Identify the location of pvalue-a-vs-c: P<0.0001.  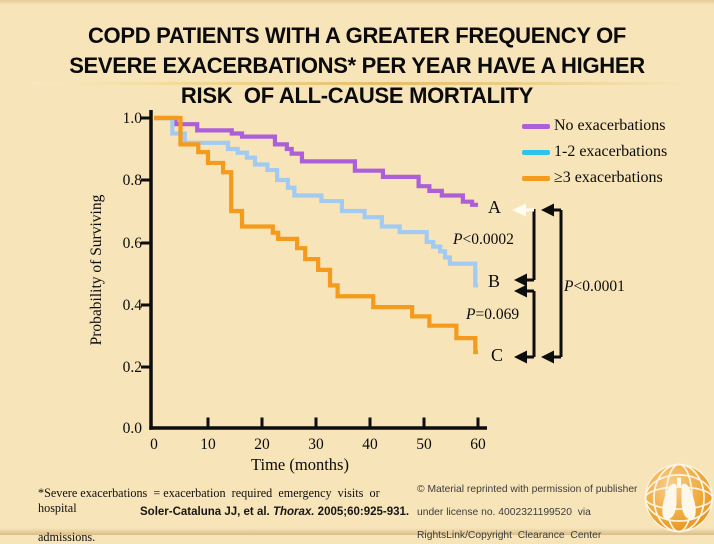
(594, 287).